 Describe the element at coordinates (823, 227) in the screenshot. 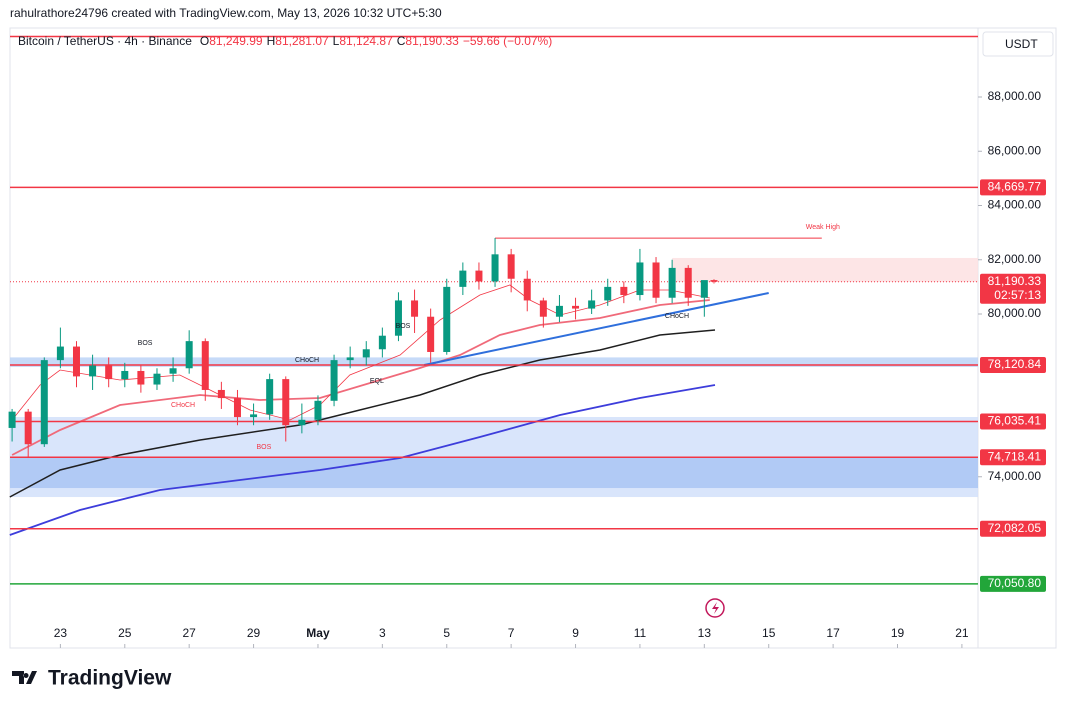

I see `annotation: Weak High` at that location.